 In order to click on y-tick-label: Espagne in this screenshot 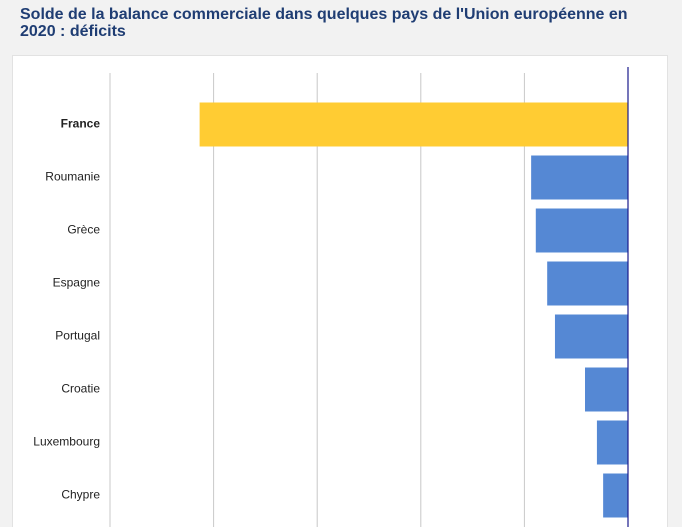, I will do `click(77, 283)`.